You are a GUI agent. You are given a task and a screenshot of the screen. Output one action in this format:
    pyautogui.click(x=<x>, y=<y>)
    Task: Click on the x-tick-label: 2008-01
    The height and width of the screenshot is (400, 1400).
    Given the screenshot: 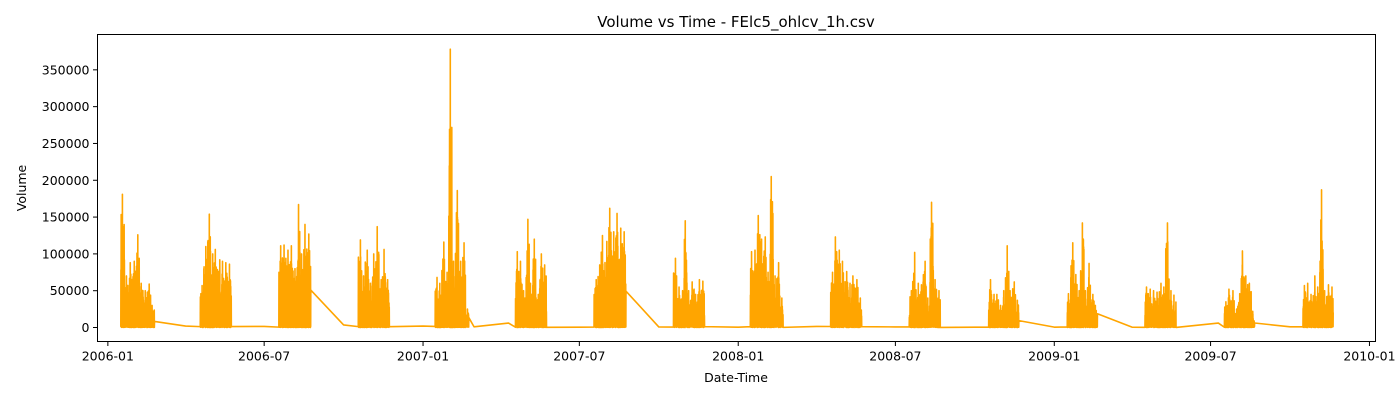 What is the action you would take?
    pyautogui.click(x=738, y=356)
    